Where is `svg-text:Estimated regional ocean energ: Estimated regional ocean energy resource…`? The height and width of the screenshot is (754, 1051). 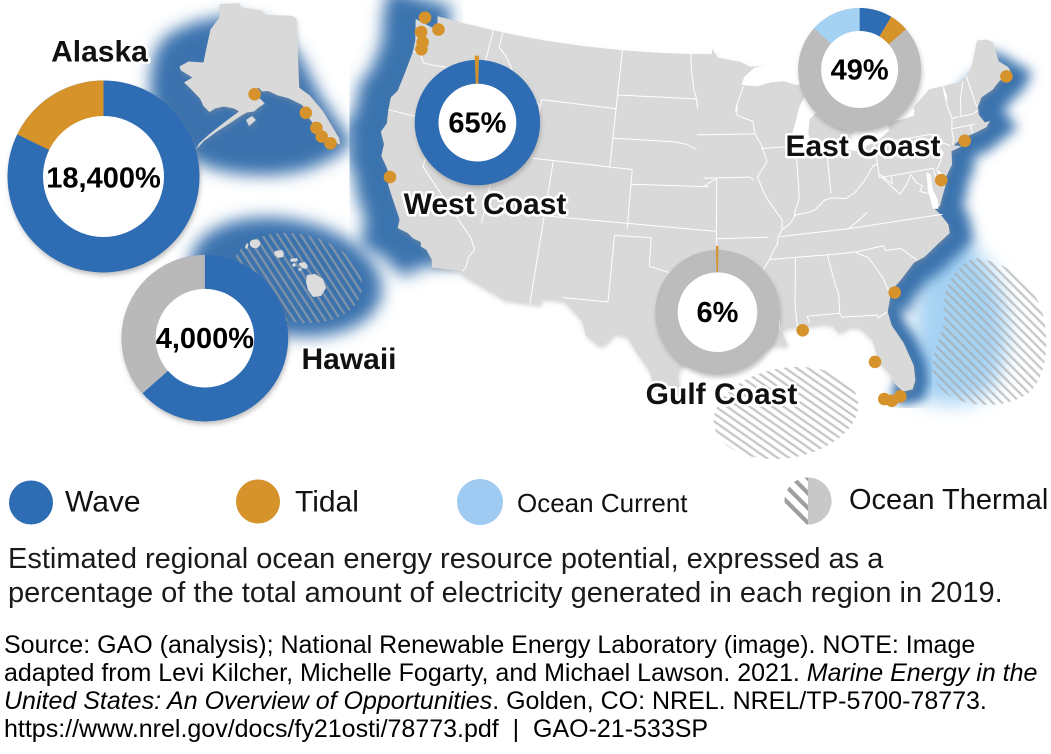 svg-text:Estimated regional ocean energ: Estimated regional ocean energy resource… is located at coordinates (446, 559).